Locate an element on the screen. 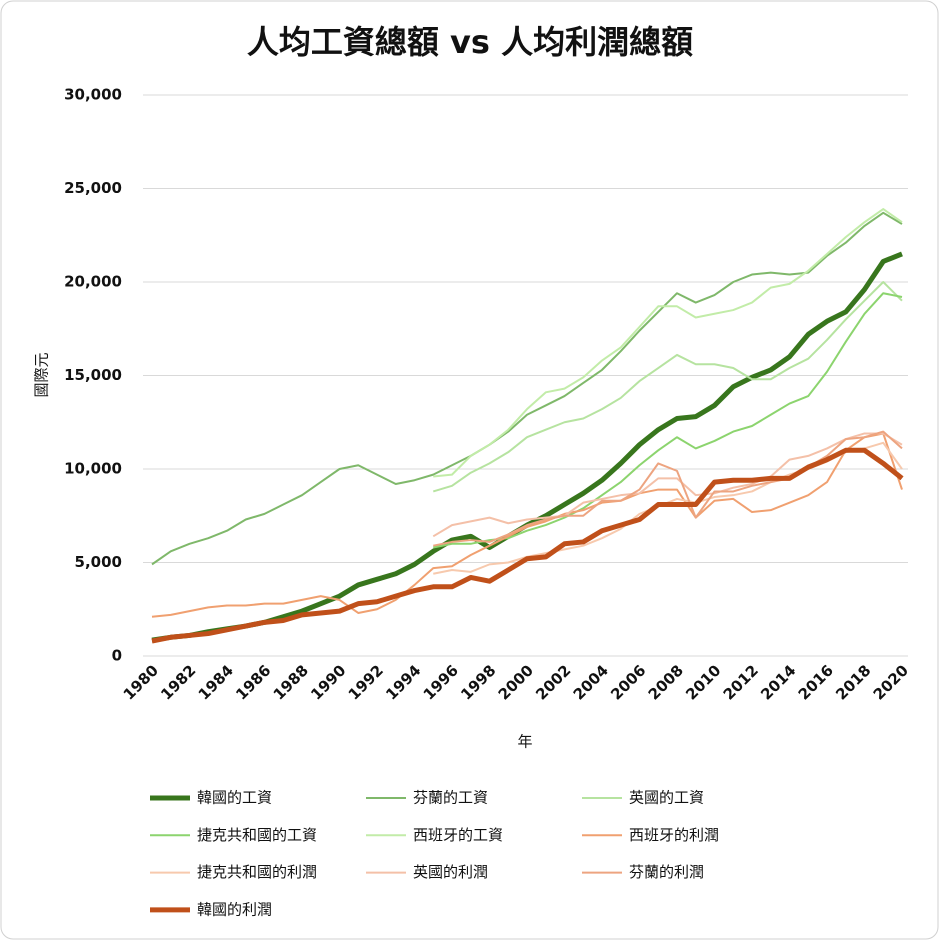  legend-label: 捷克共和國的工資 is located at coordinates (257, 835).